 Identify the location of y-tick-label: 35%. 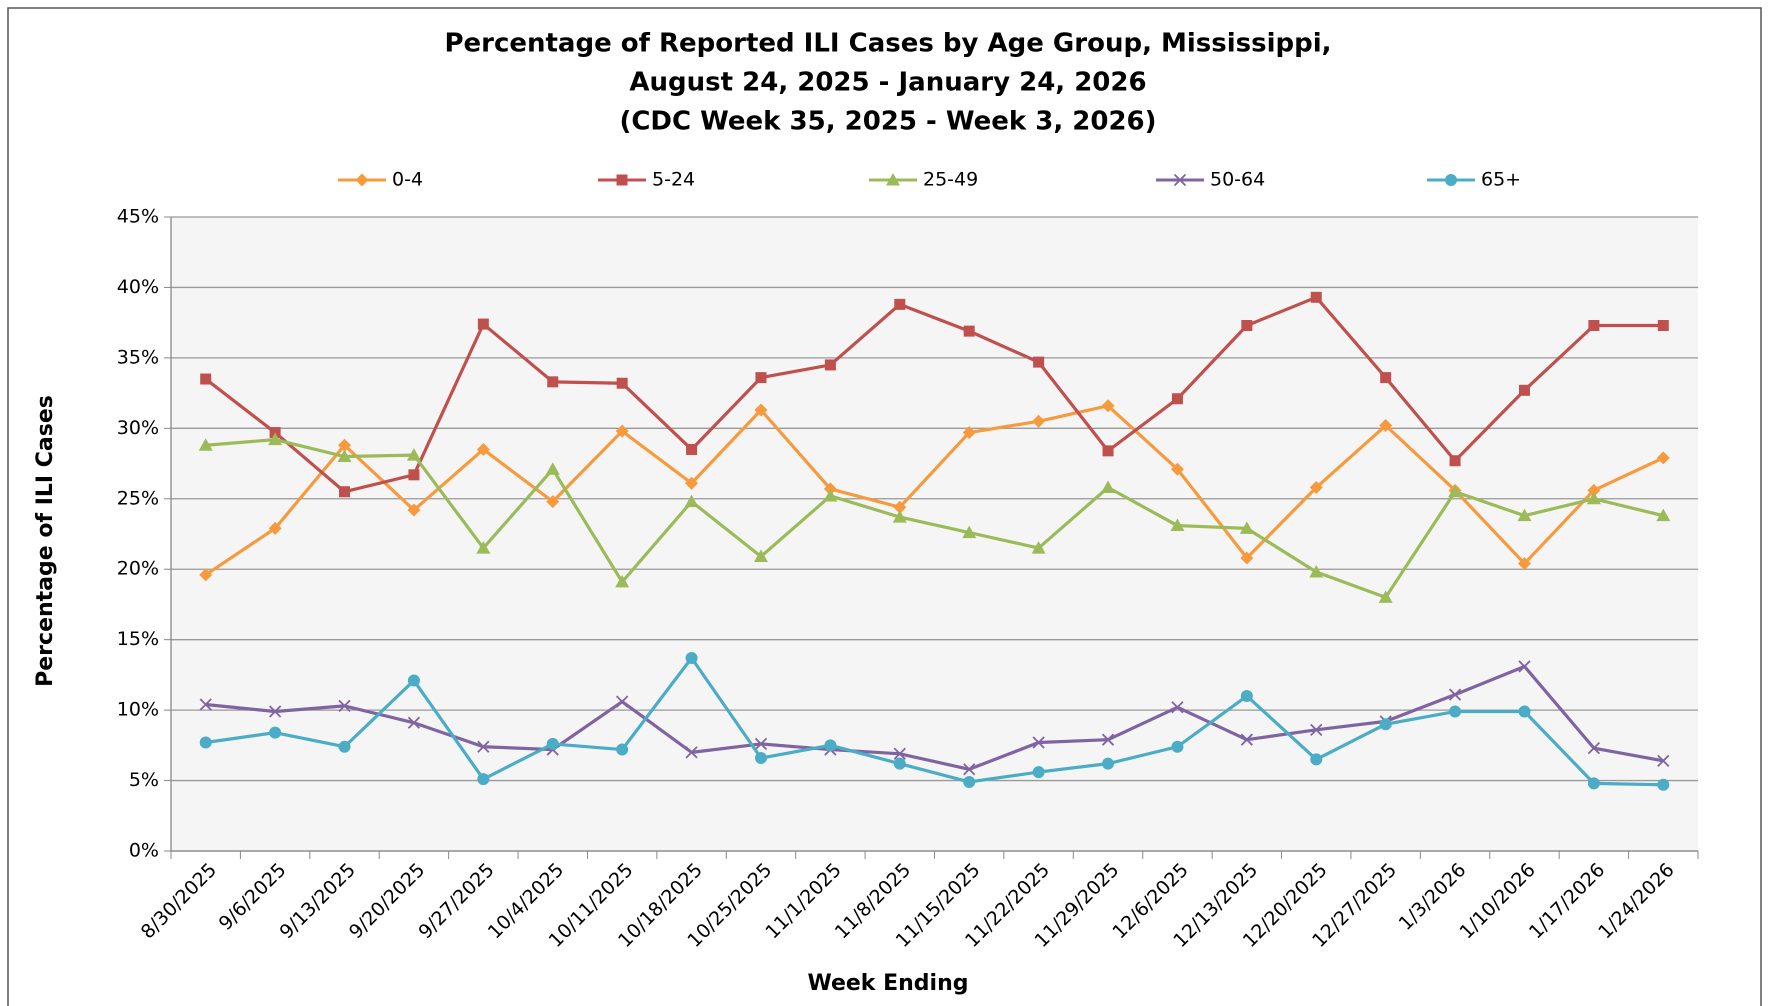
(138, 357).